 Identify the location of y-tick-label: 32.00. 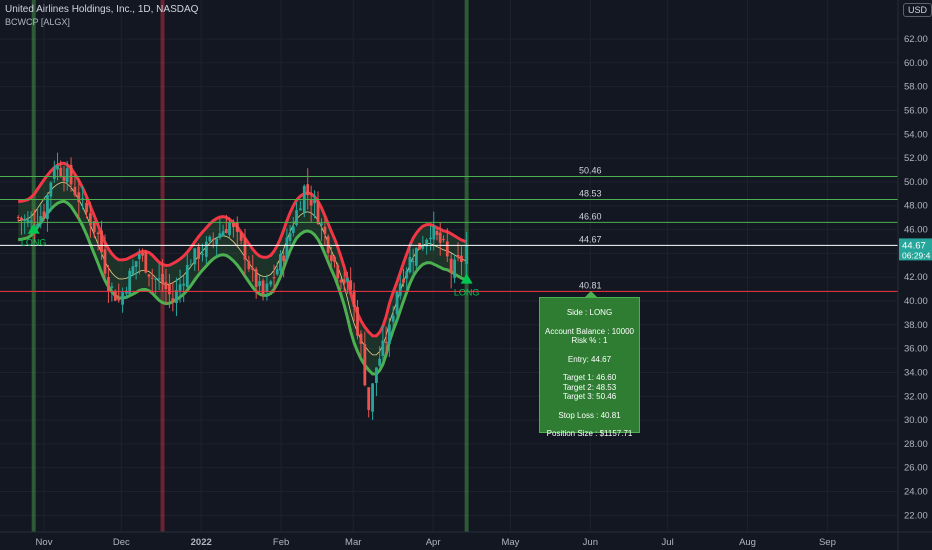
(916, 396).